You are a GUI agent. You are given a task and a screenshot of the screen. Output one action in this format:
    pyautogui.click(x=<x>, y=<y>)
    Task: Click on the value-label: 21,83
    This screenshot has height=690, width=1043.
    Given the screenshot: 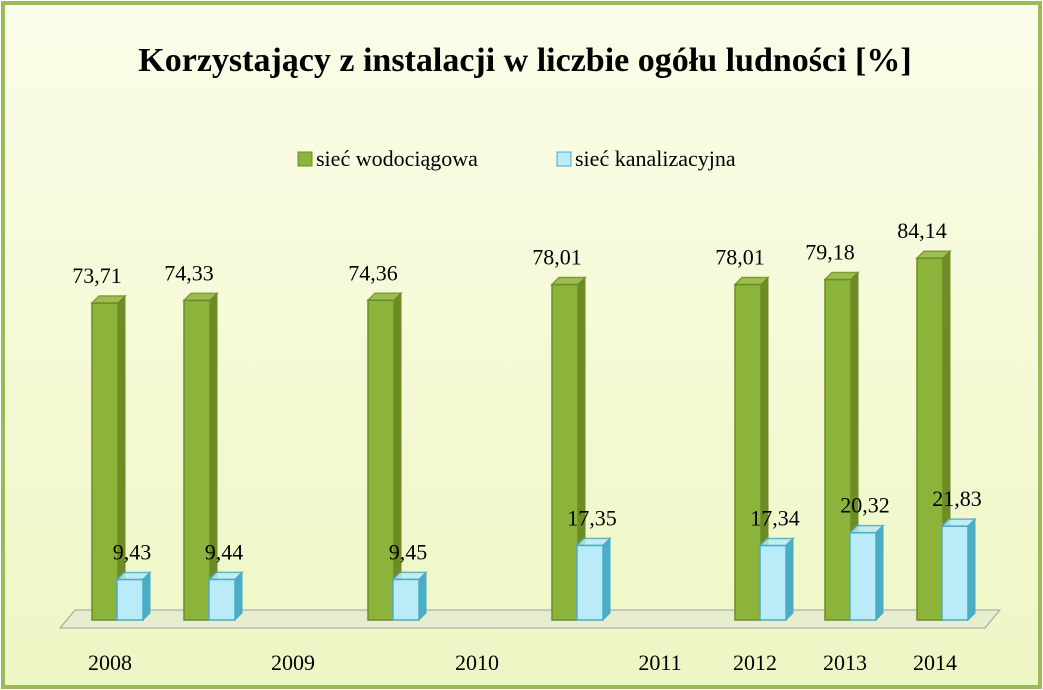 What is the action you would take?
    pyautogui.click(x=957, y=498)
    